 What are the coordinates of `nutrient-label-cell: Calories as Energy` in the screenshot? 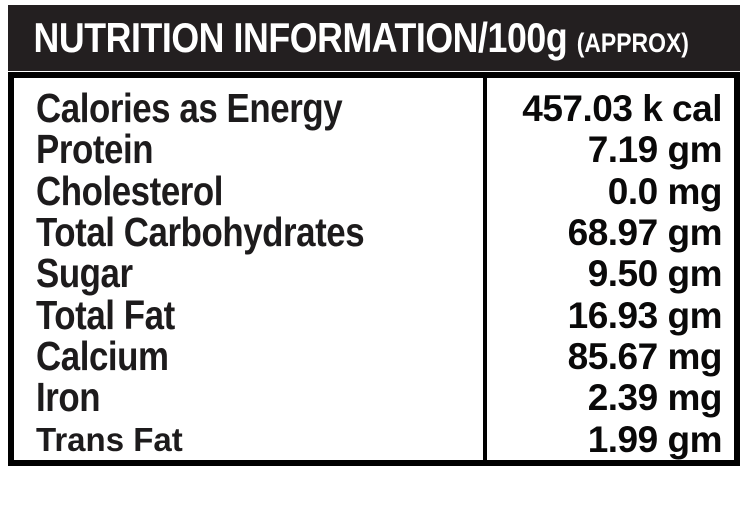 It's located at (250, 108).